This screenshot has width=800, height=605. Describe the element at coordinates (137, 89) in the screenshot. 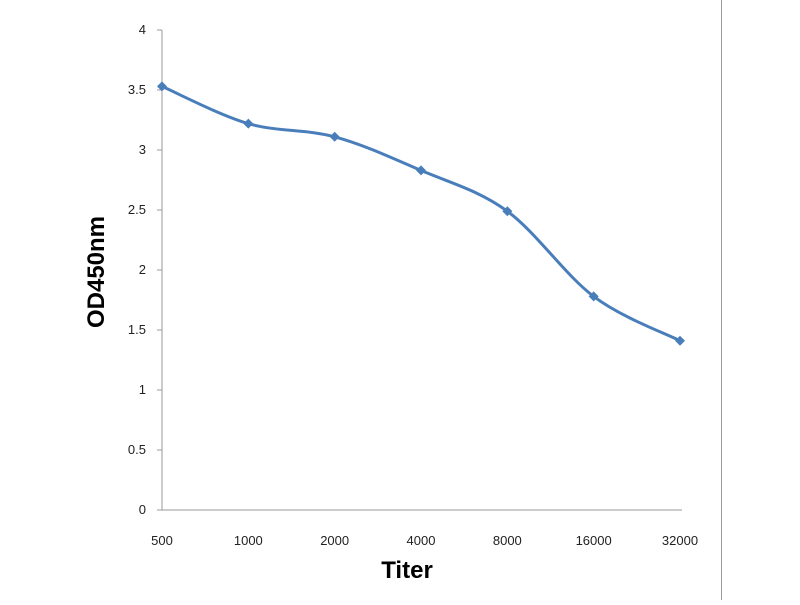

I see `y-tick-label: 3.5` at that location.